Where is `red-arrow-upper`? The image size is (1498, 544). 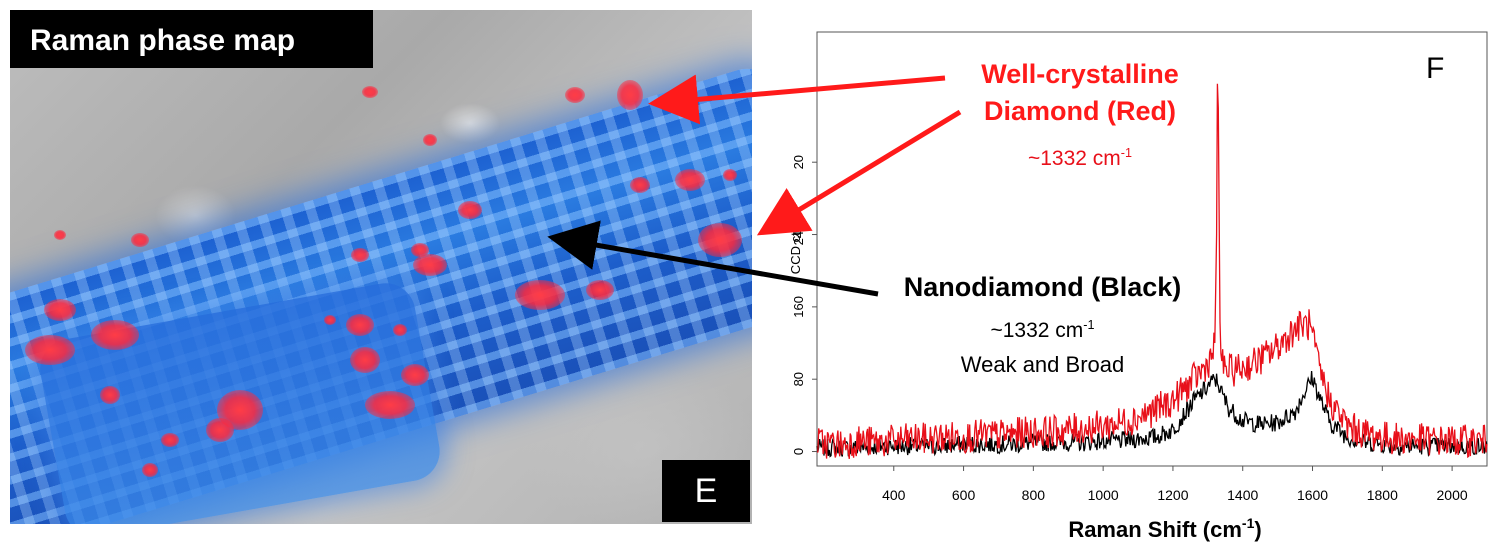
red-arrow-upper is located at coordinates (797, 99).